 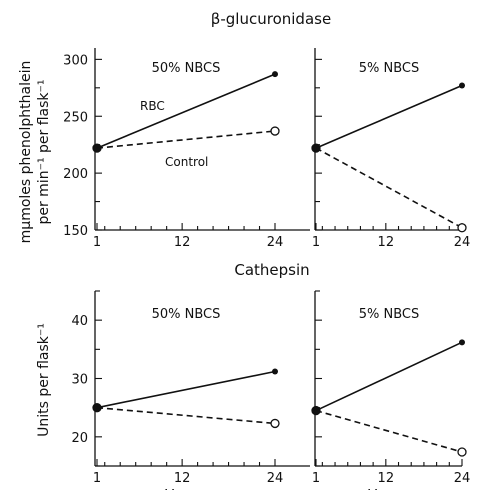 What do you see at coordinates (79, 380) in the screenshot?
I see `y-tick-label: 30` at bounding box center [79, 380].